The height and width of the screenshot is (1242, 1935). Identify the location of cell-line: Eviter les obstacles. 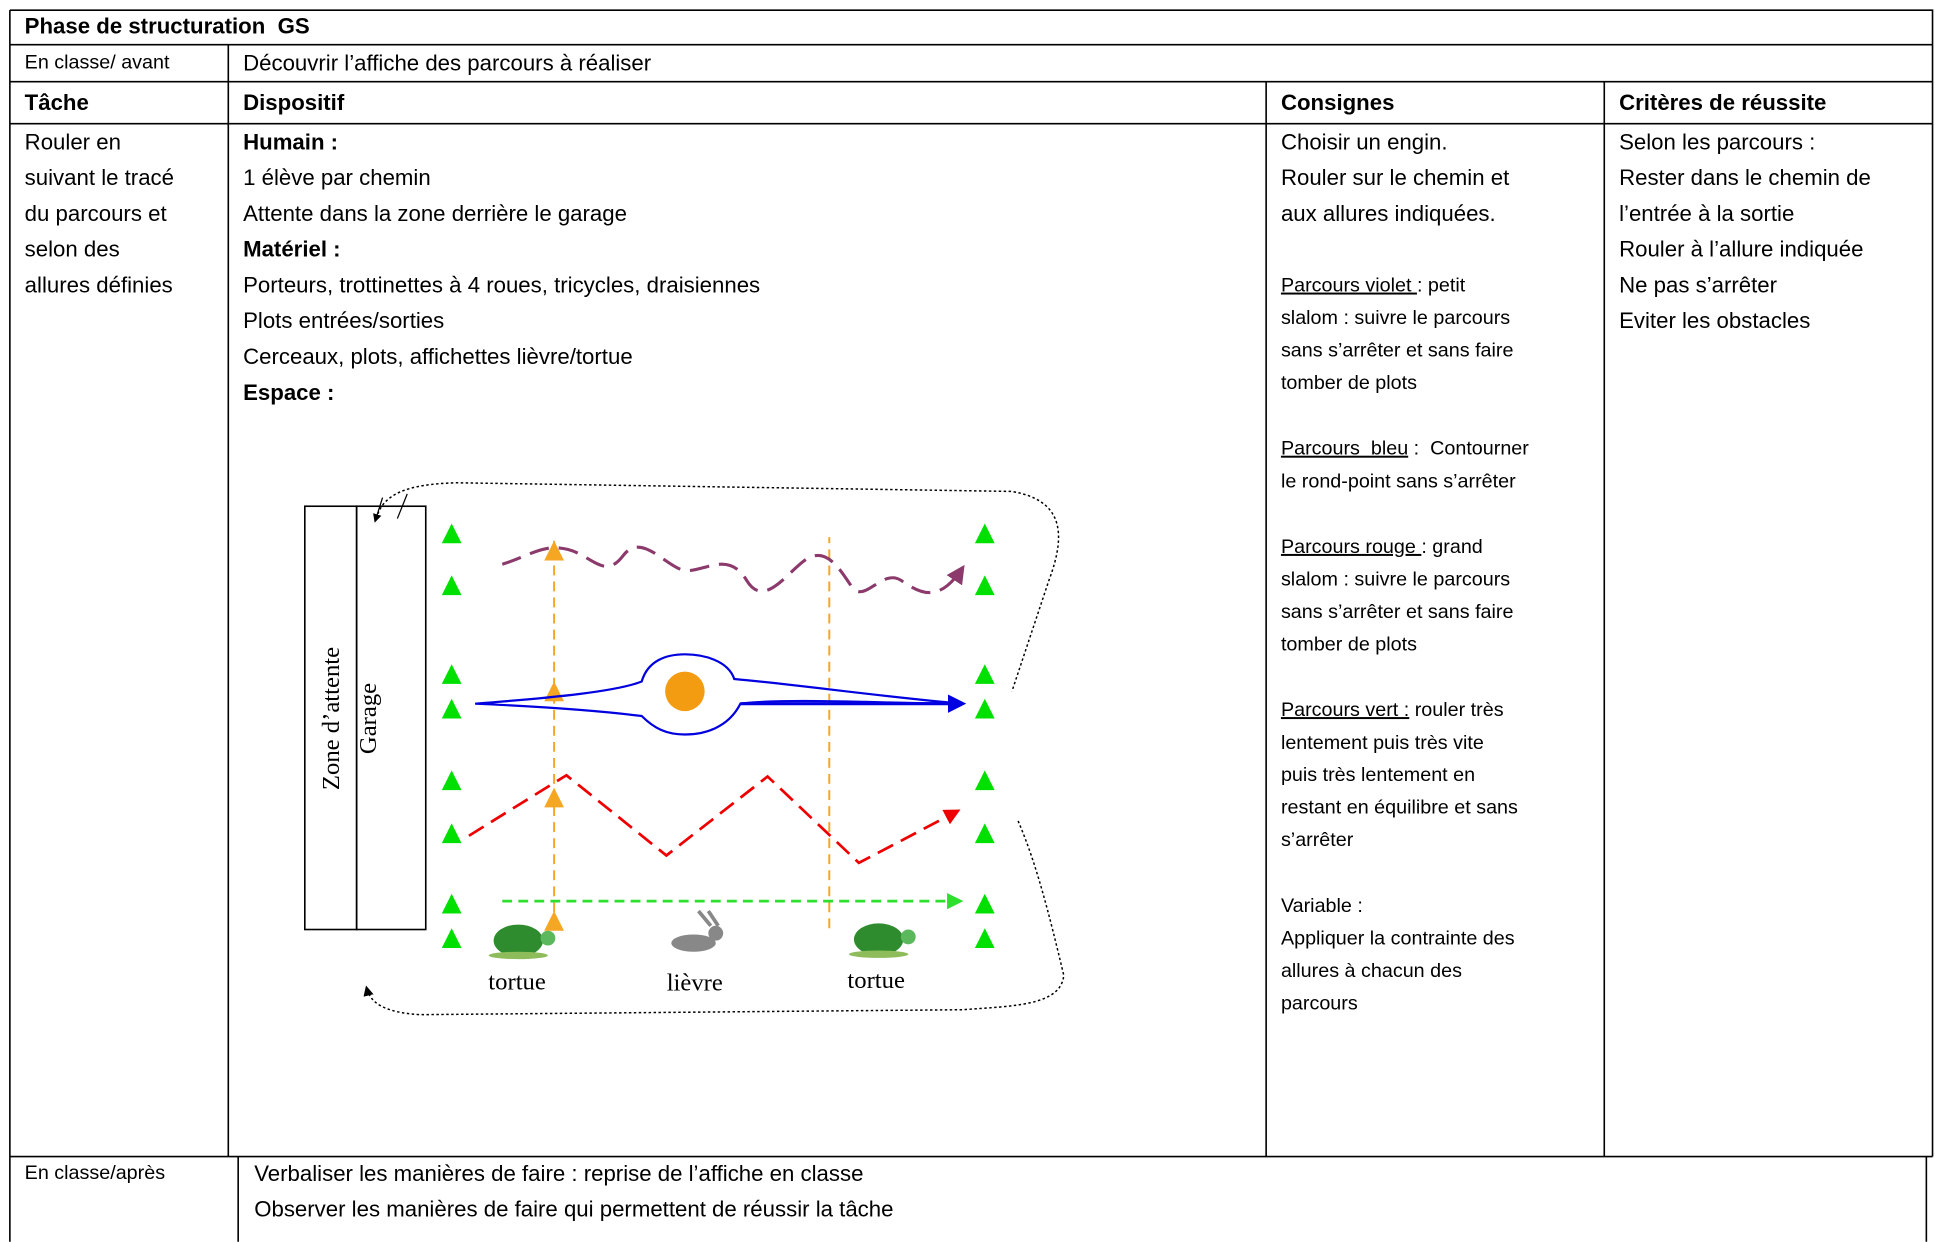
(1714, 320).